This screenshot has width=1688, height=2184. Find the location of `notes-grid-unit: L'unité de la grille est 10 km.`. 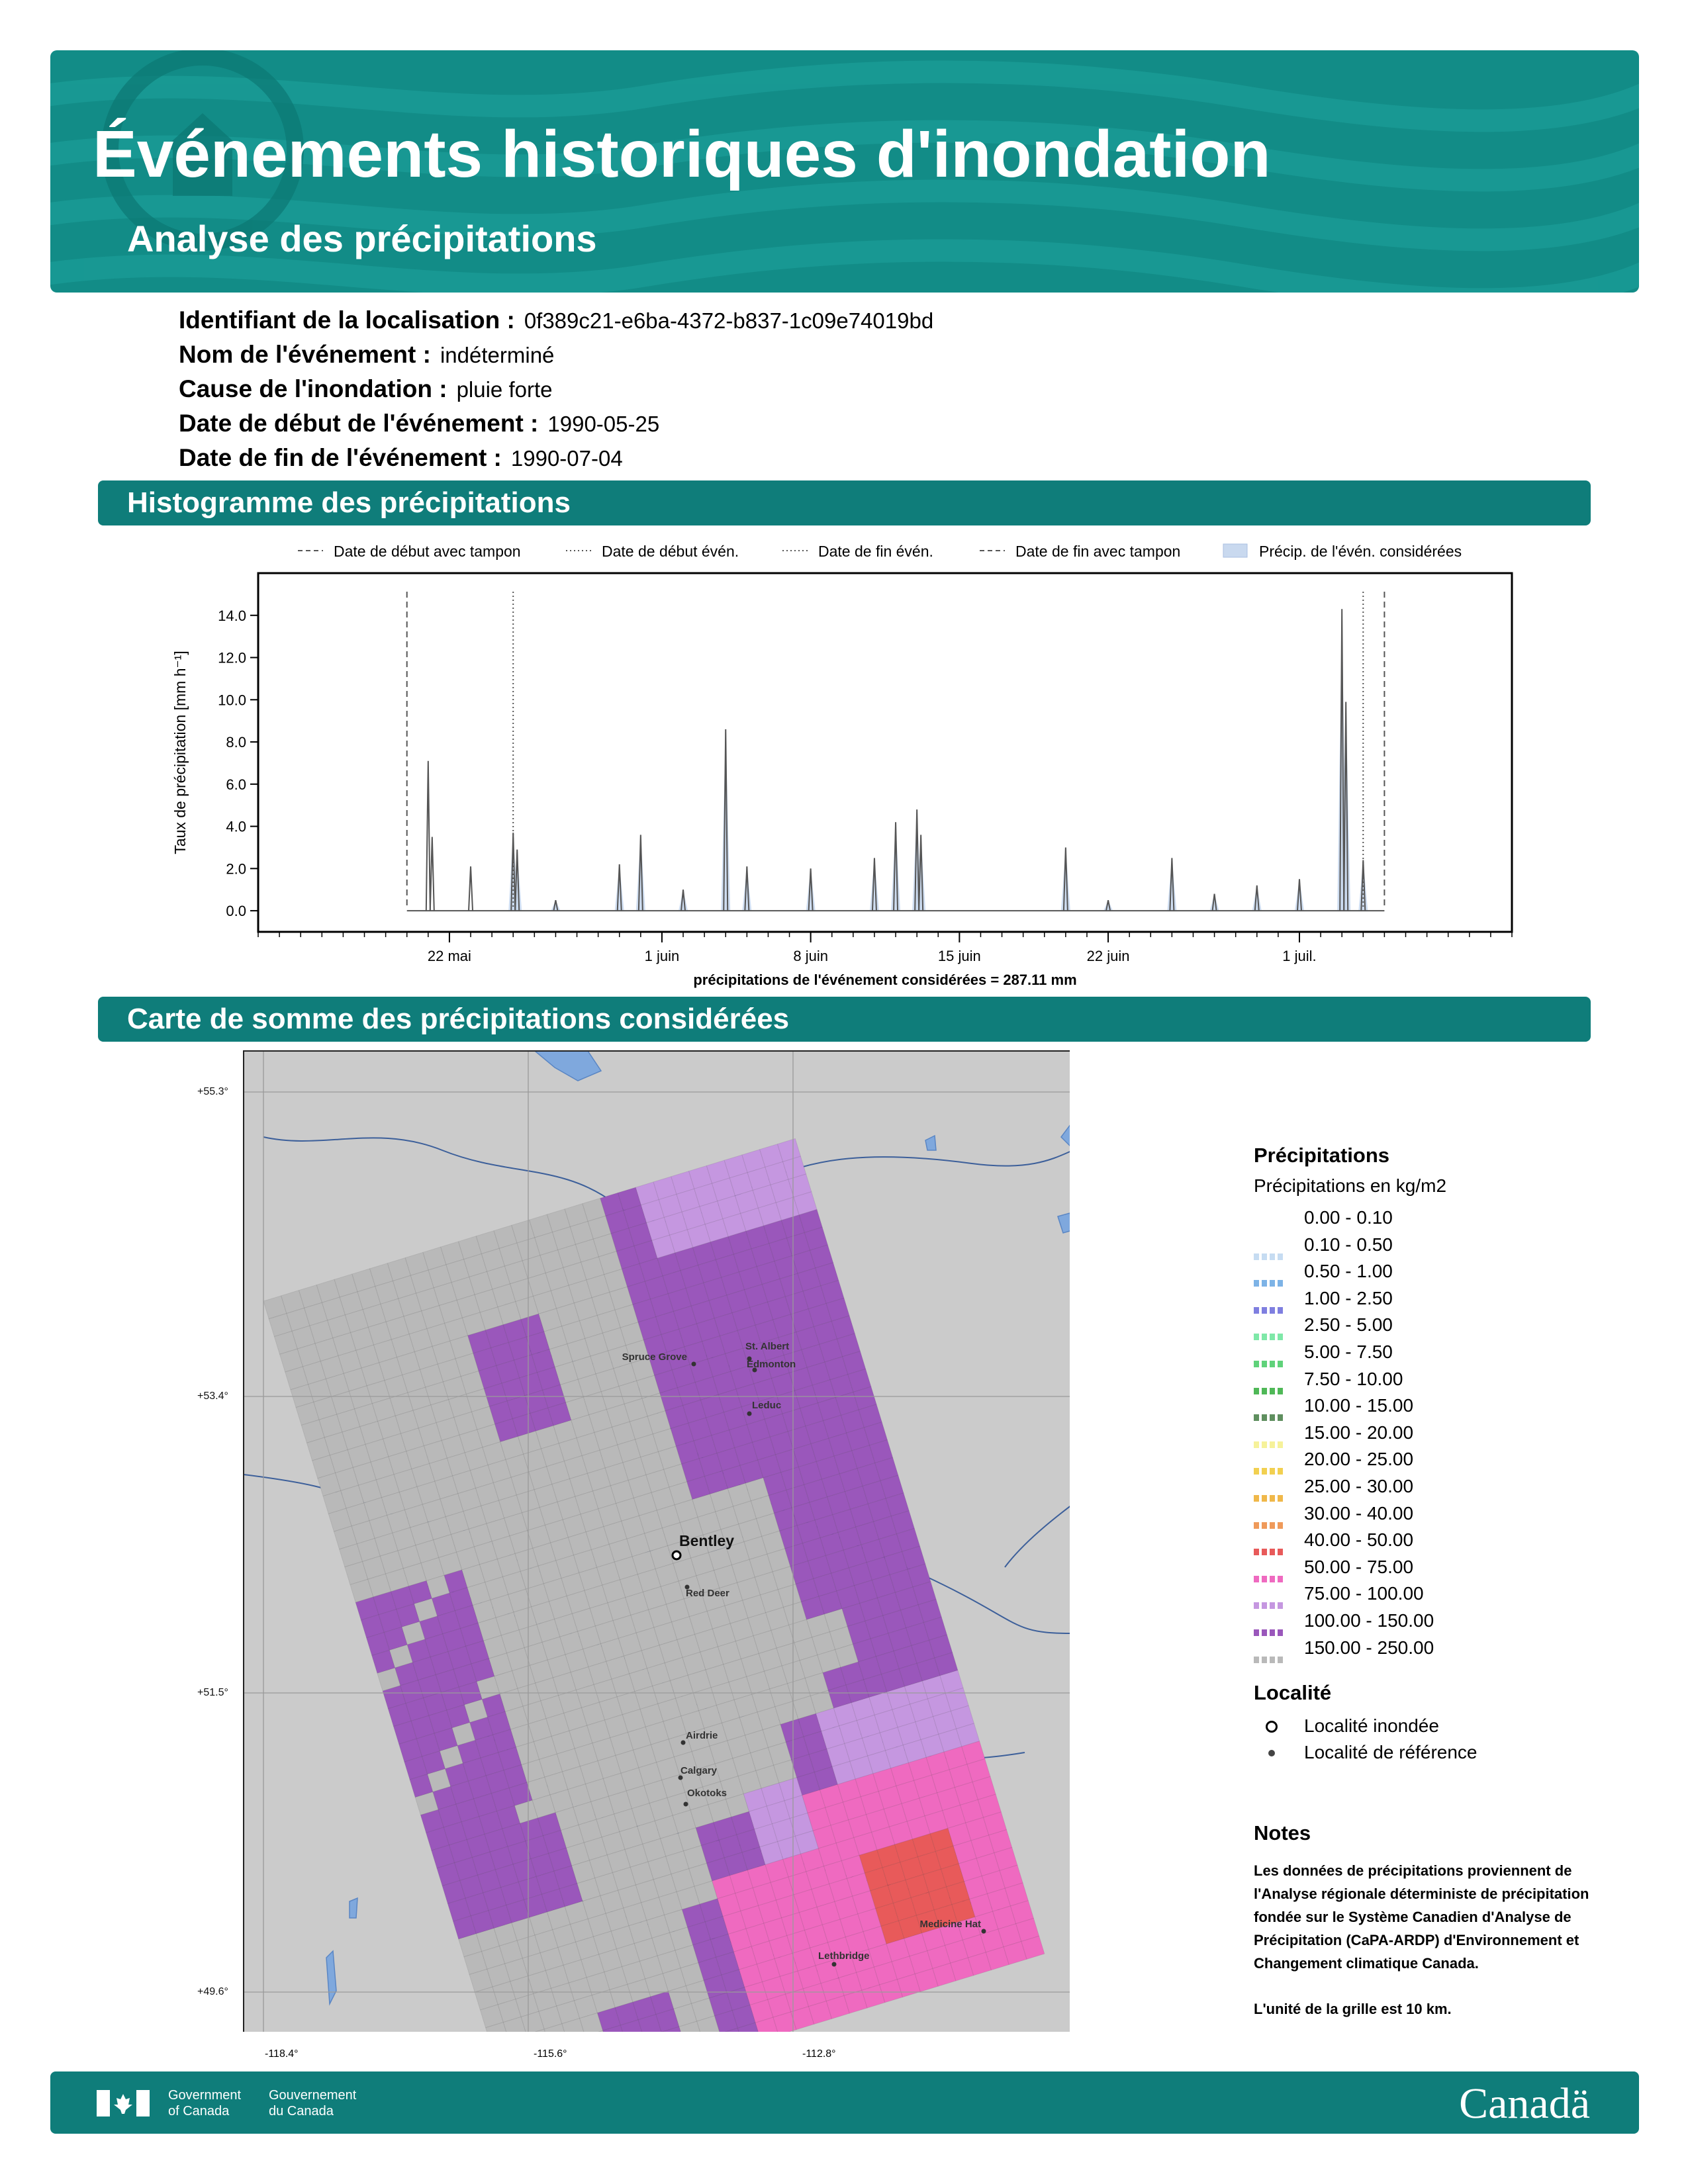

notes-grid-unit: L'unité de la grille est 10 km. is located at coordinates (1353, 2009).